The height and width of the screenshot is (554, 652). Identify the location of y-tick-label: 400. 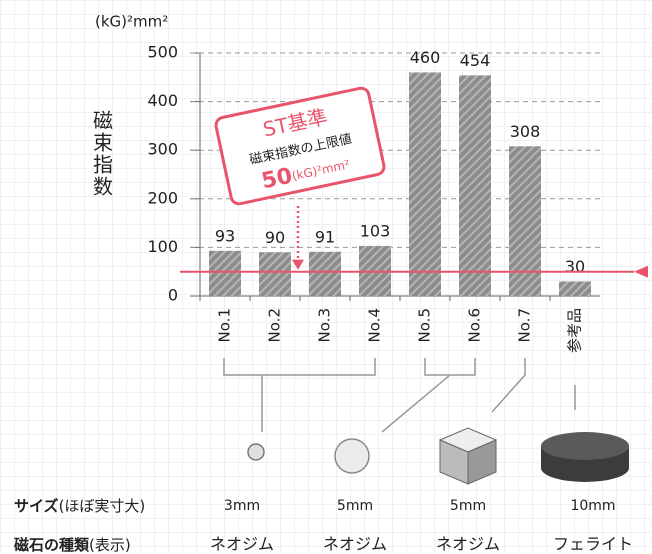
(162, 100).